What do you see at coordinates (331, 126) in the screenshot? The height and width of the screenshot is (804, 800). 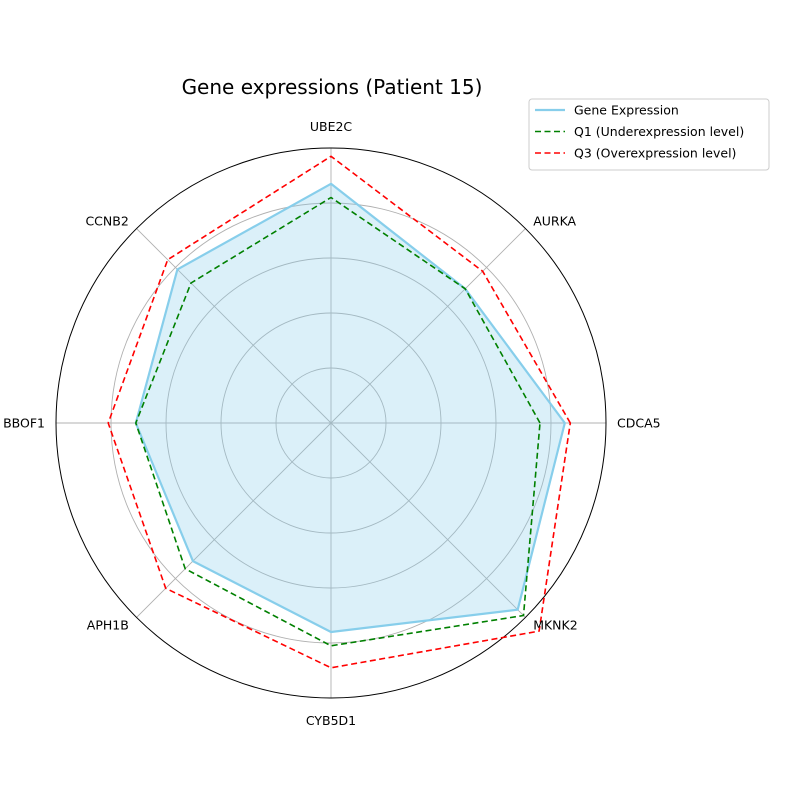 I see `axis-label-ube2c: UBE2C` at bounding box center [331, 126].